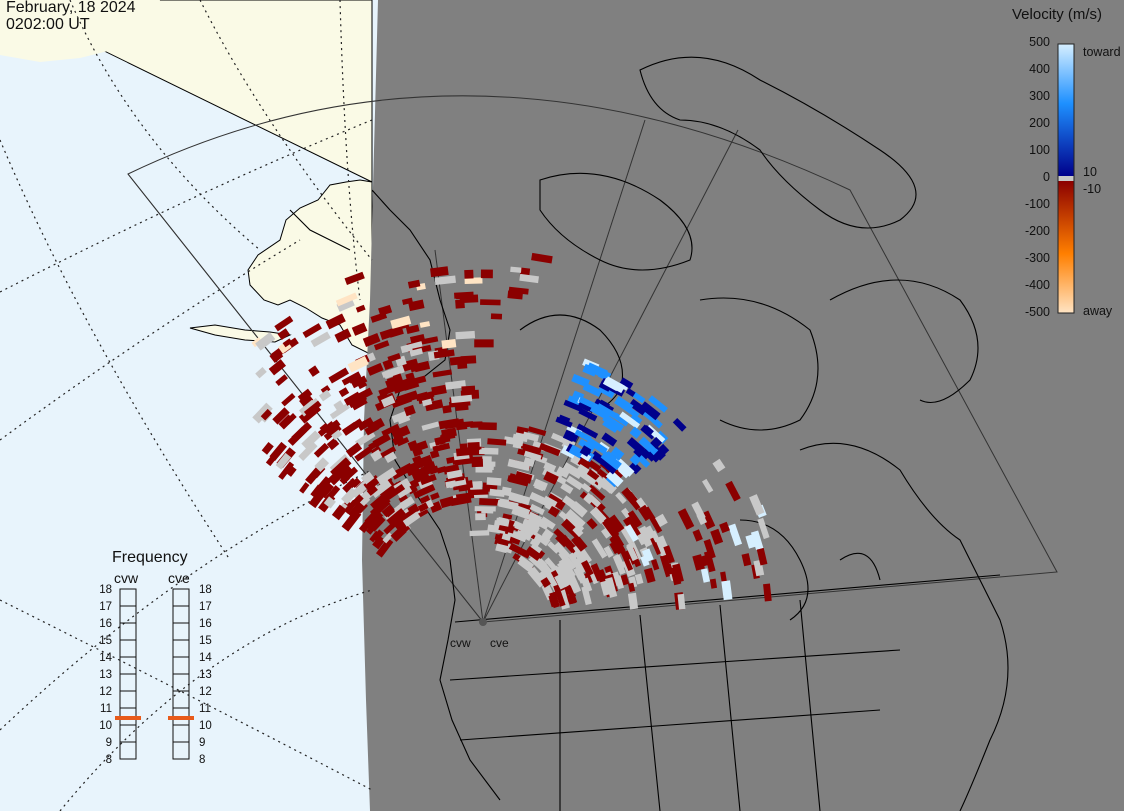 The height and width of the screenshot is (811, 1124). I want to click on frequency-tick-left: 10, so click(105, 726).